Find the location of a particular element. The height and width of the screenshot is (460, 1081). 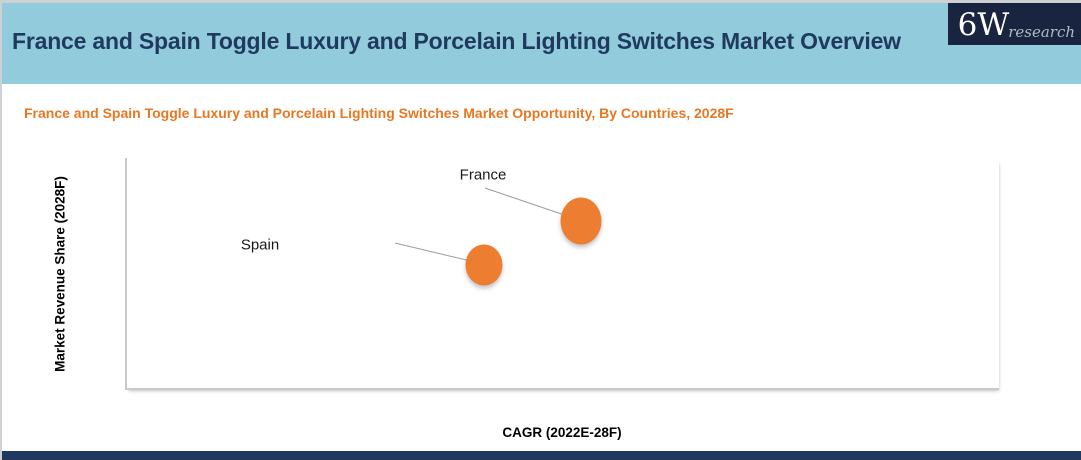

brand-logo: 6W research is located at coordinates (1014, 24).